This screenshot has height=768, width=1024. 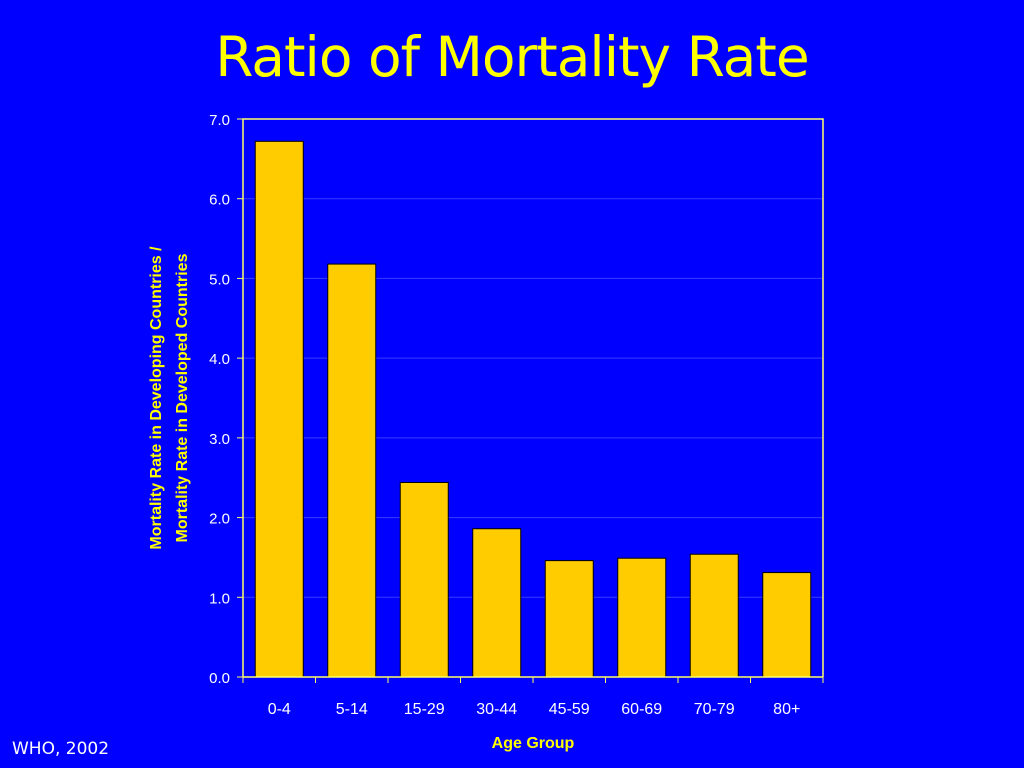 I want to click on x-tick-label: 80+, so click(x=786, y=709).